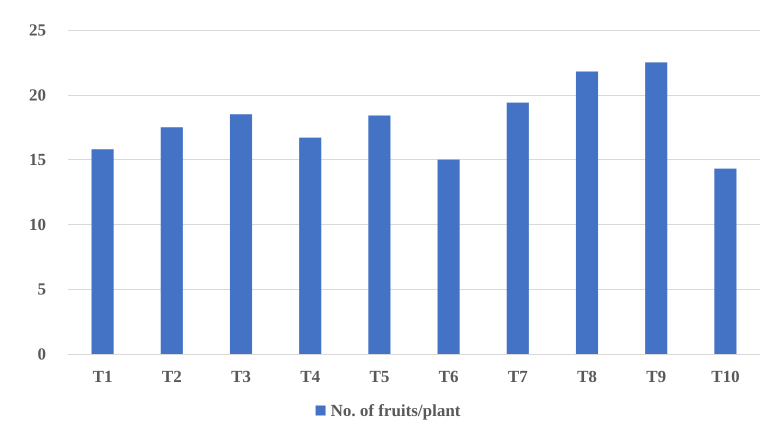 The height and width of the screenshot is (434, 779). I want to click on y-tick-label: 0, so click(42, 354).